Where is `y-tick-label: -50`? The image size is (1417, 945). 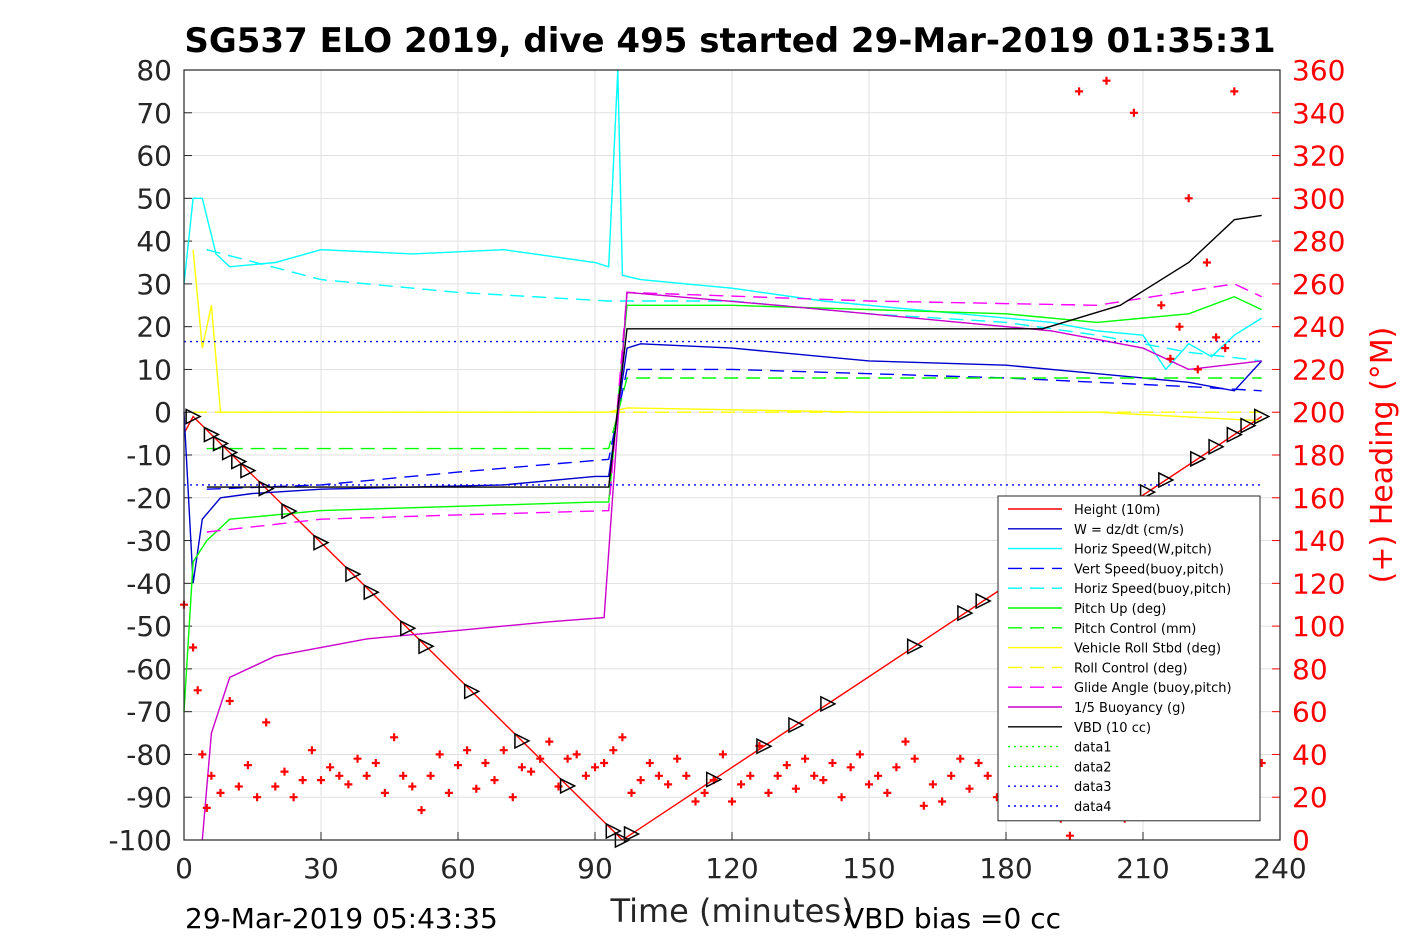 y-tick-label: -50 is located at coordinates (149, 626).